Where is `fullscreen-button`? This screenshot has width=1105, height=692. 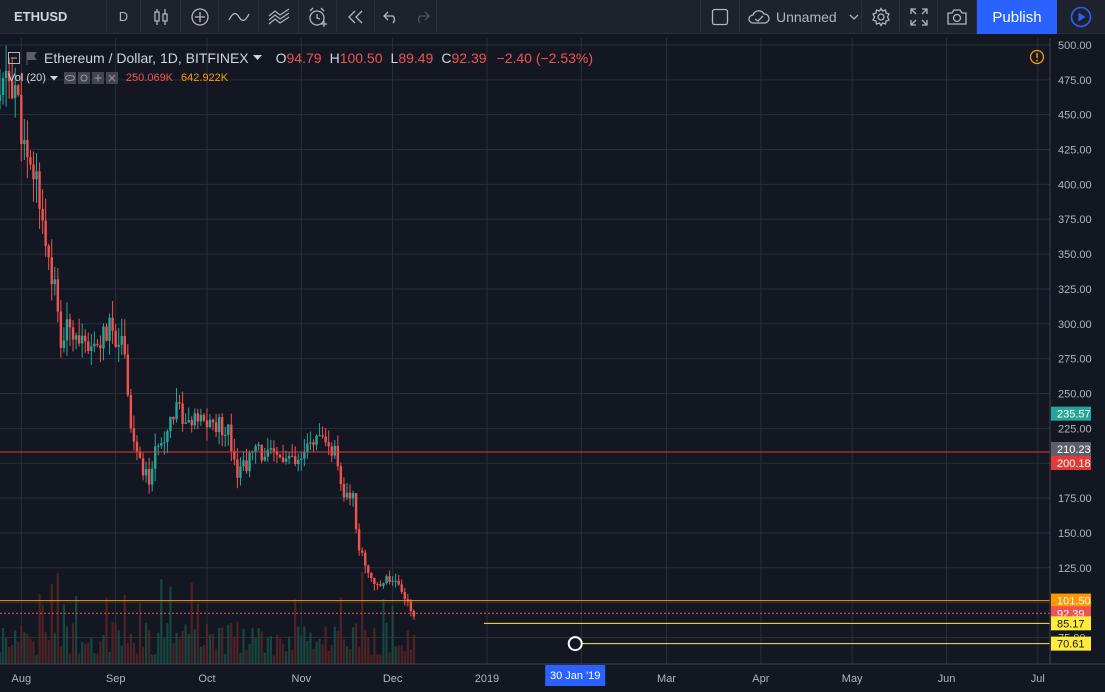 fullscreen-button is located at coordinates (919, 16).